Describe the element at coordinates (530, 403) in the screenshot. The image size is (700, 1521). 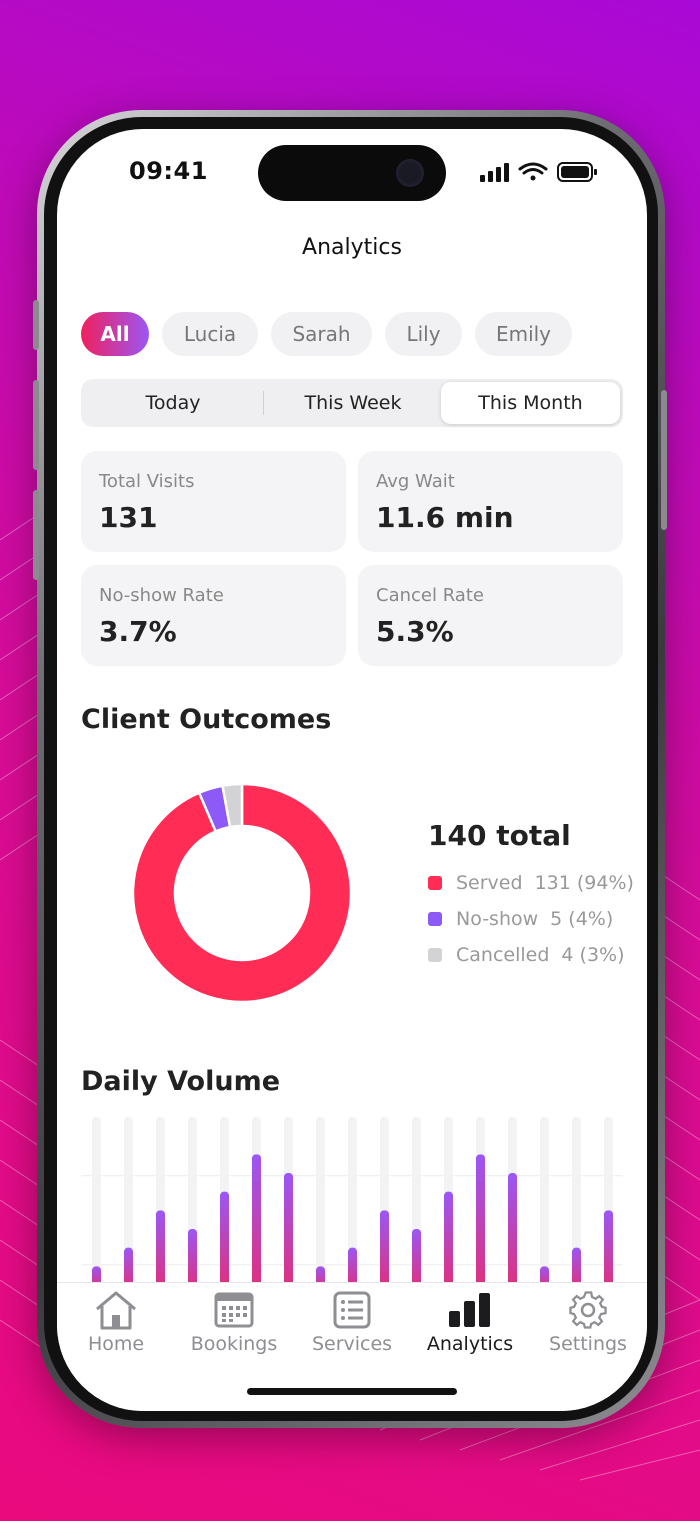
I see `segment-this-month: This Month` at that location.